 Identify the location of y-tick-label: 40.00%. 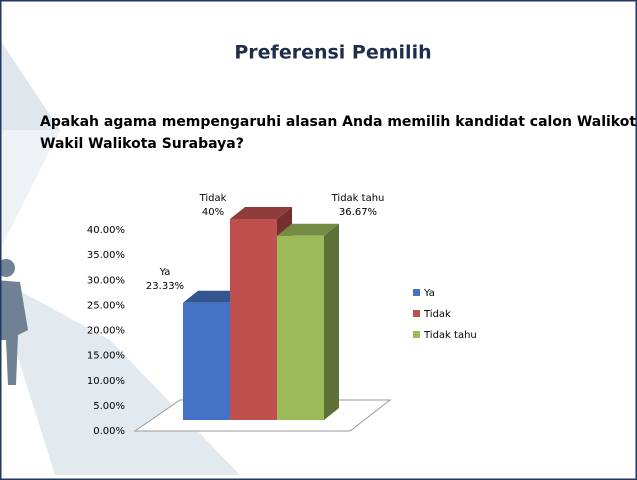
(106, 230).